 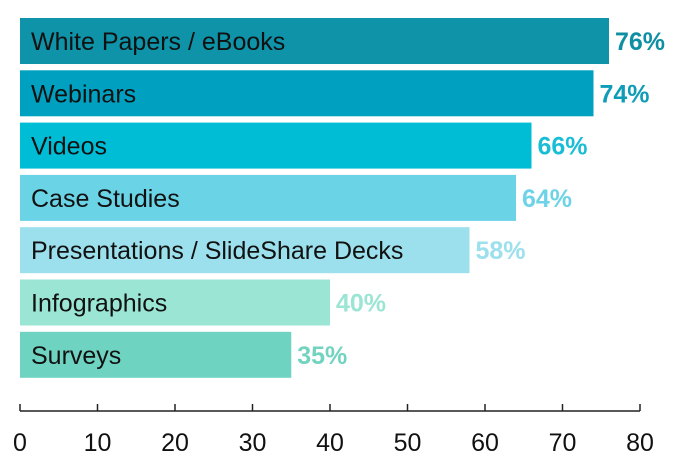 I want to click on bar-category-label: Presentations / SlideShare Decks, so click(x=217, y=251).